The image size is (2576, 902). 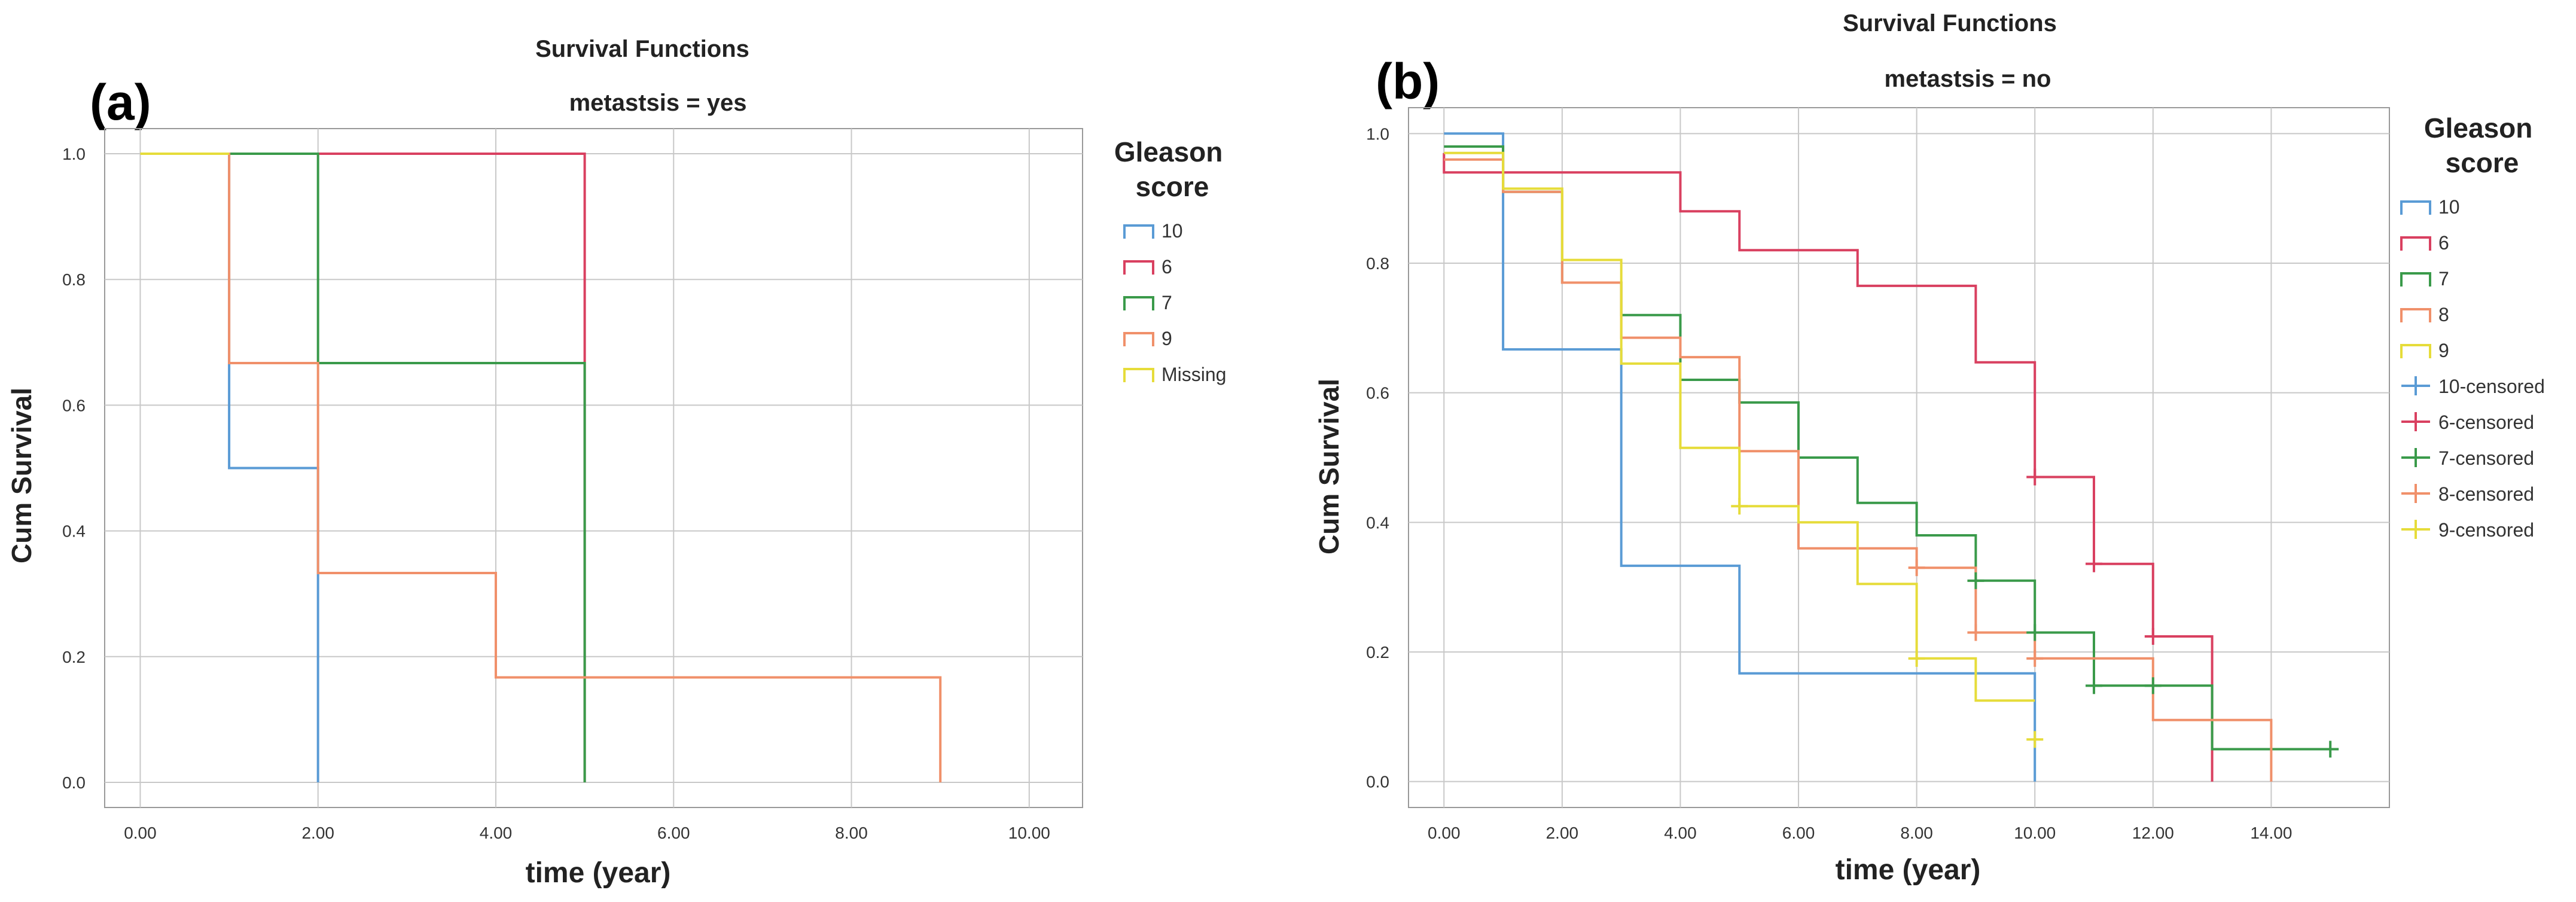 What do you see at coordinates (642, 49) in the screenshot?
I see `panel-a-title: Survival Functions` at bounding box center [642, 49].